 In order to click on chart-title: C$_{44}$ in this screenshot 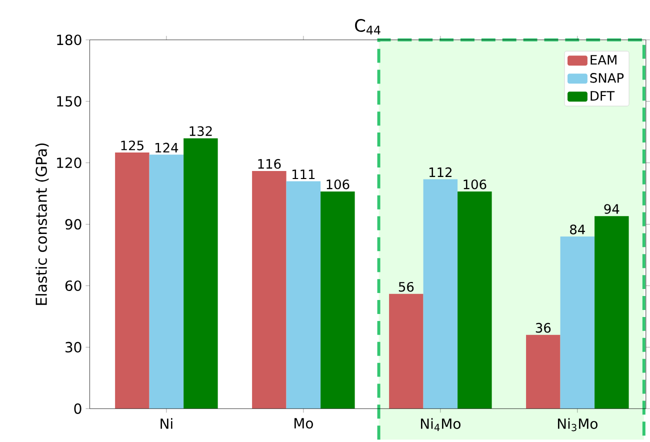, I will do `click(367, 27)`.